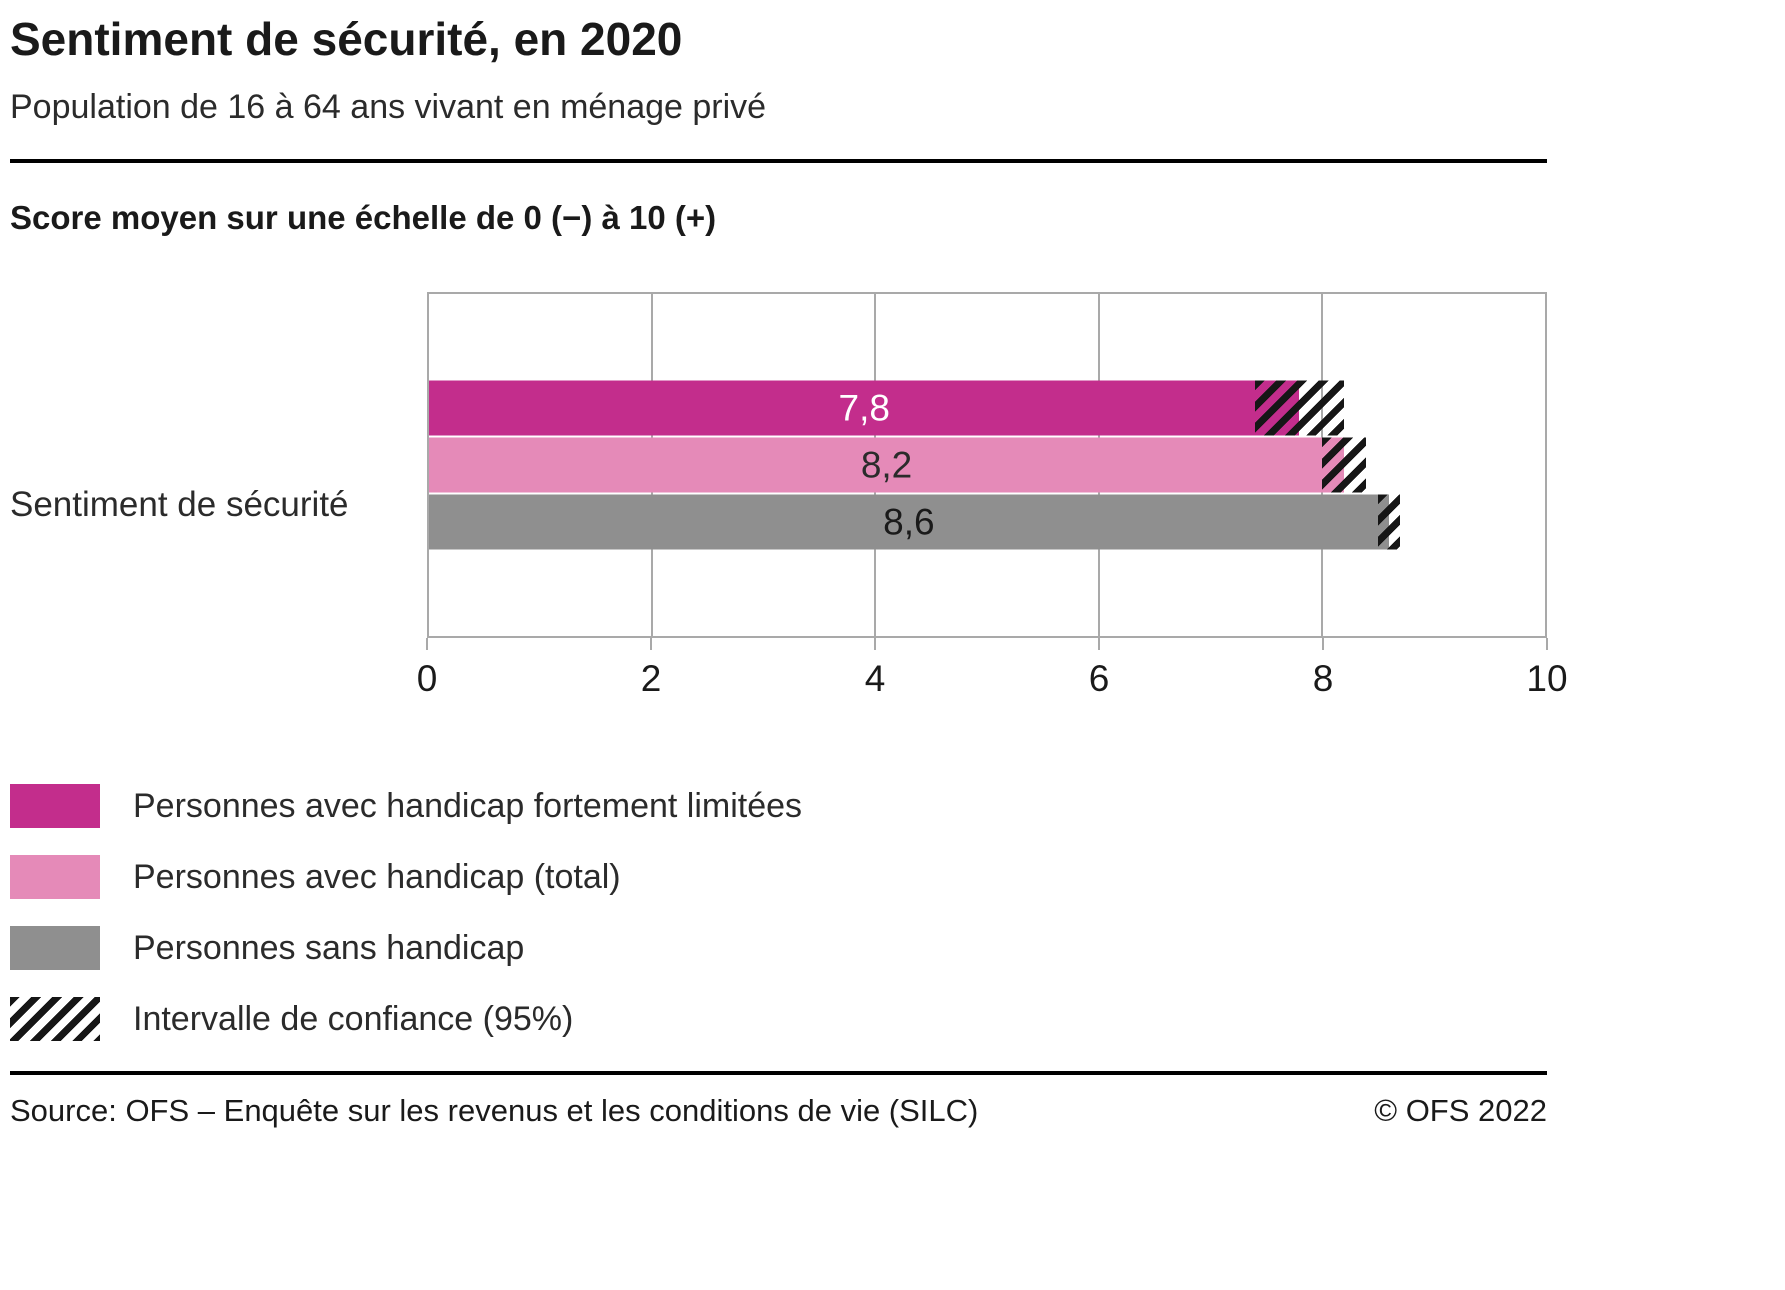  What do you see at coordinates (778, 948) in the screenshot?
I see `legend-item: Personnes sans handicap` at bounding box center [778, 948].